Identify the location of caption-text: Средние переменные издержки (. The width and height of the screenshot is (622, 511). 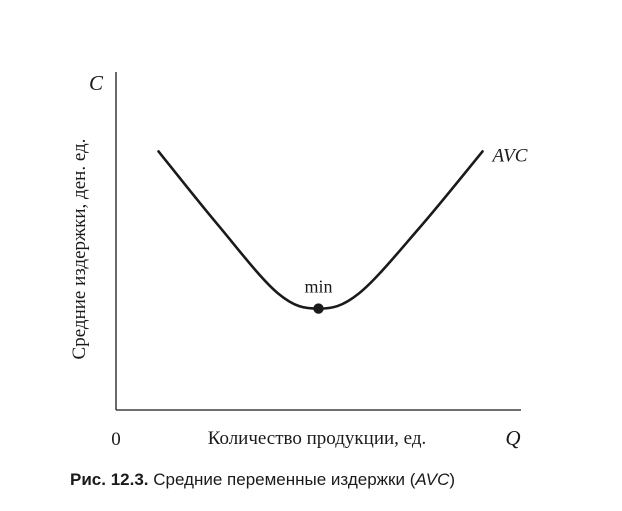
(282, 479).